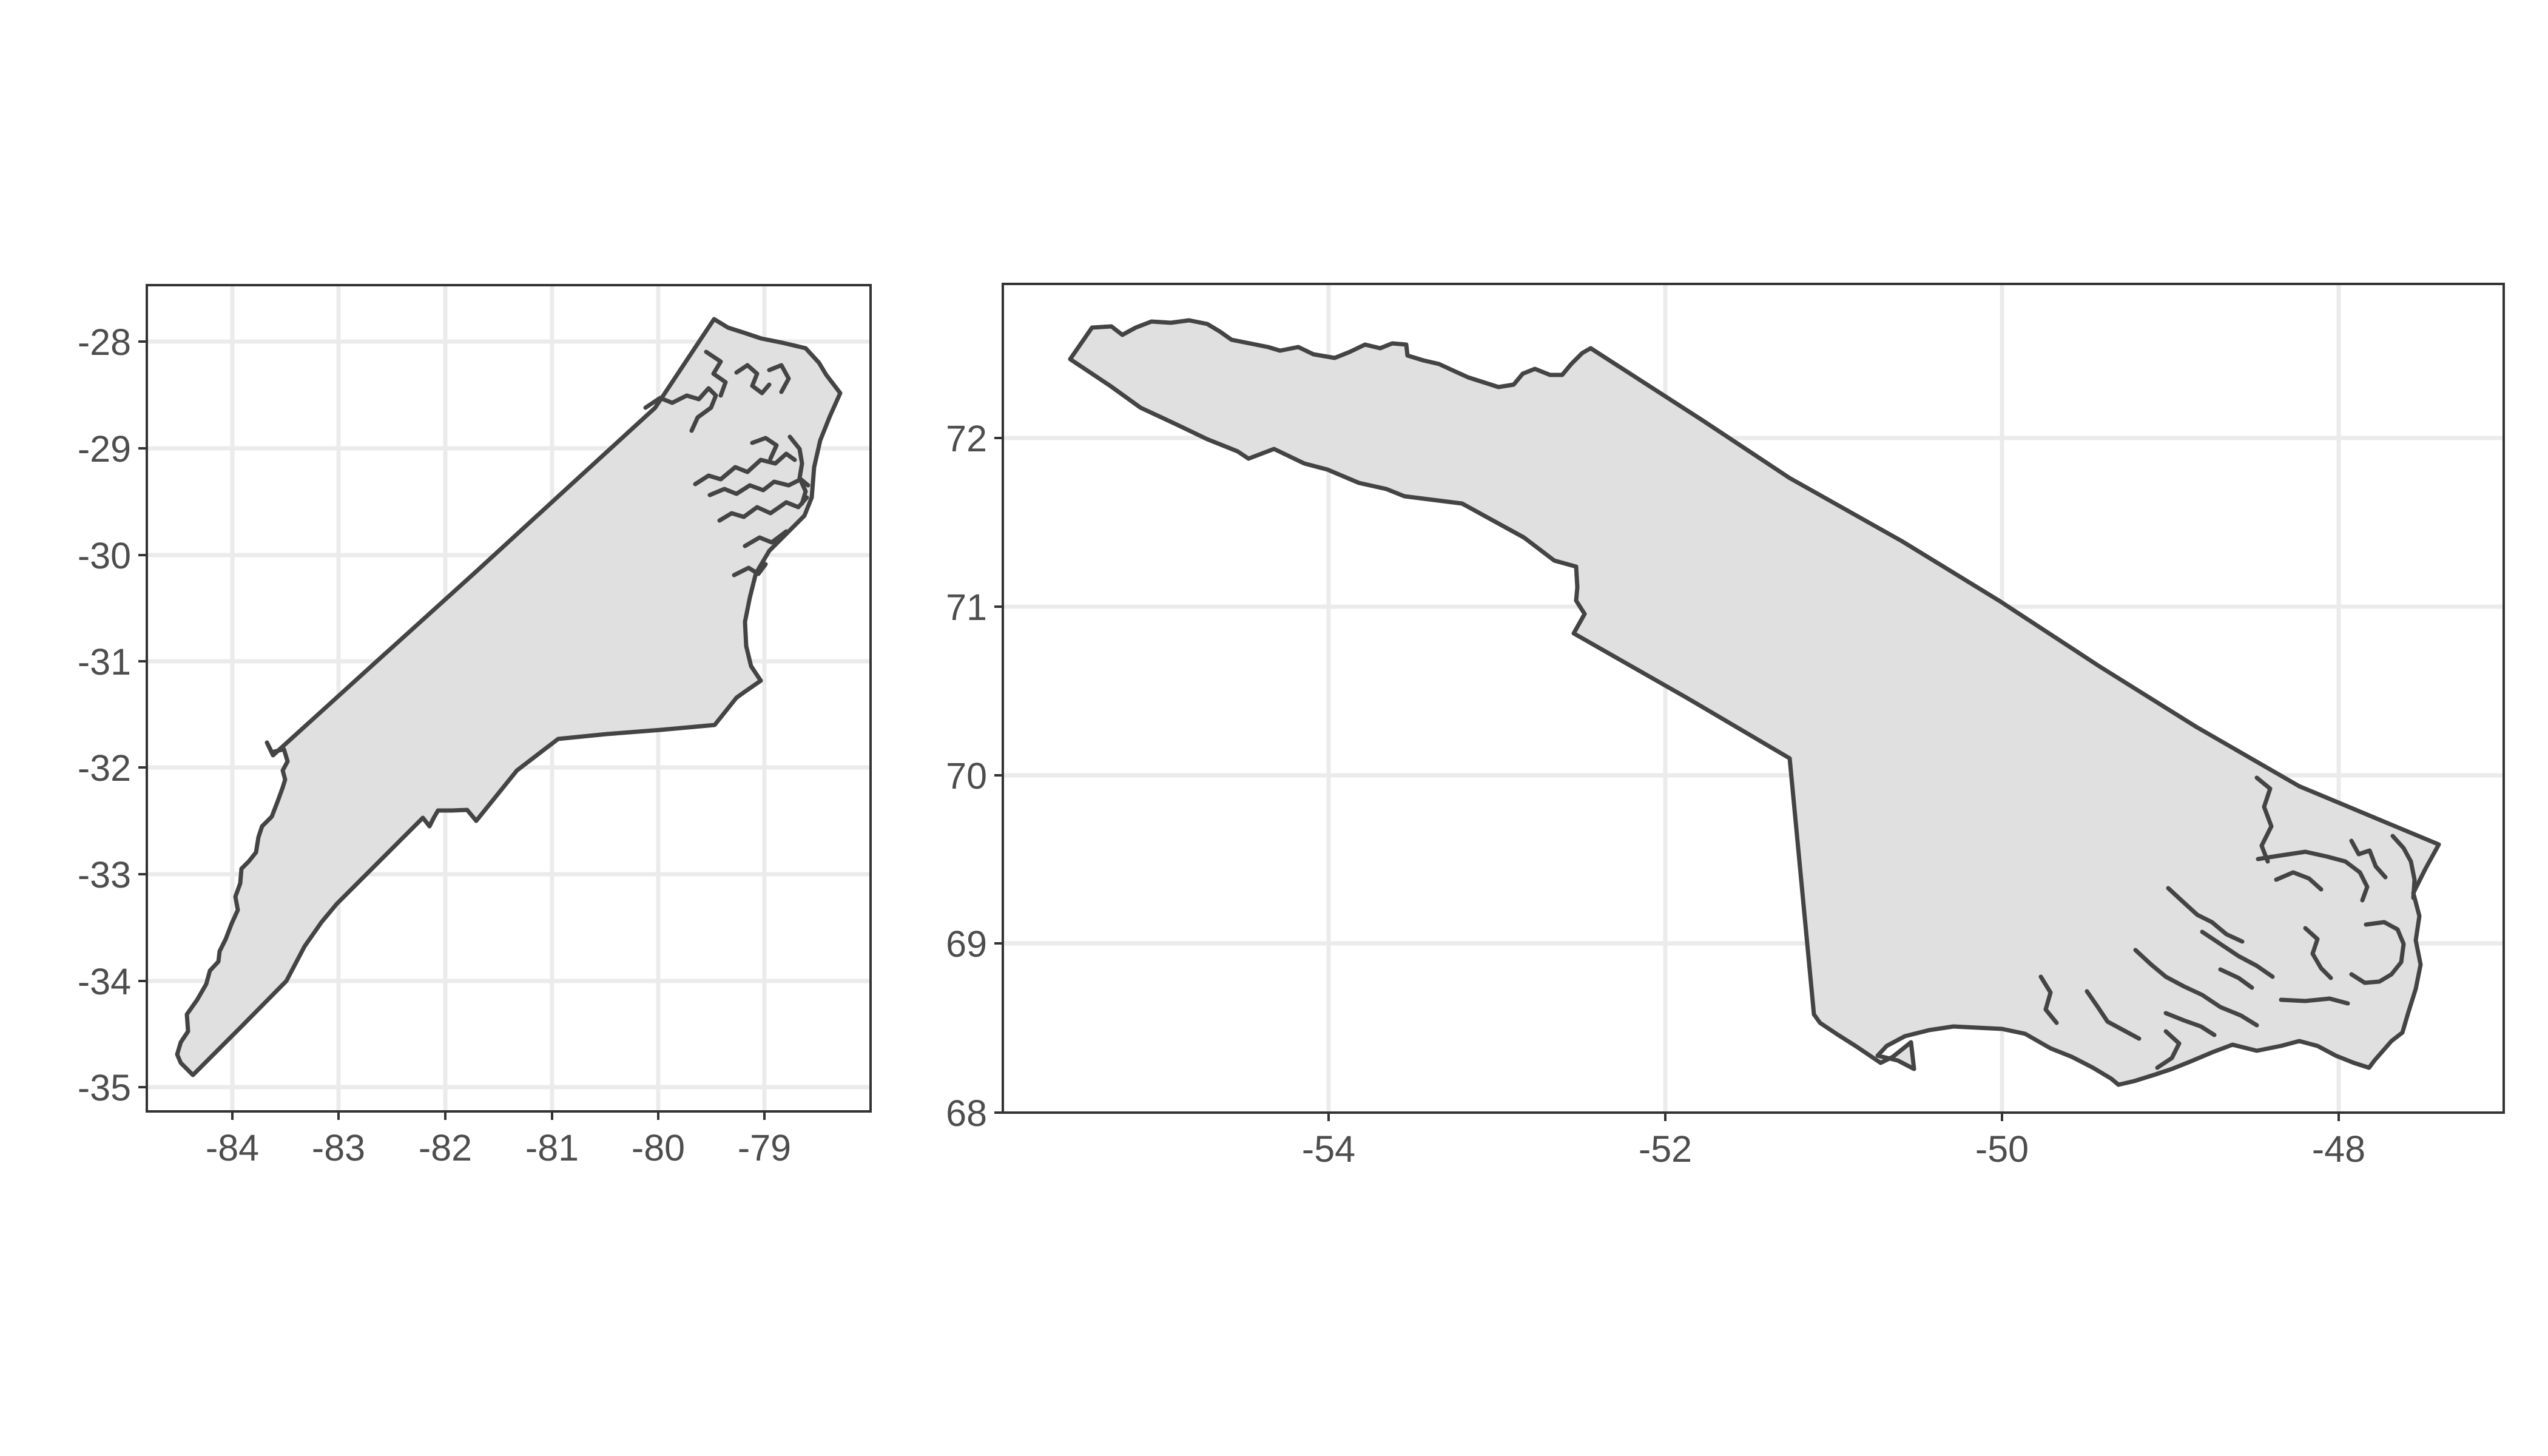 This screenshot has height=1456, width=2548. I want to click on left-x-tick-label: -81, so click(552, 1147).